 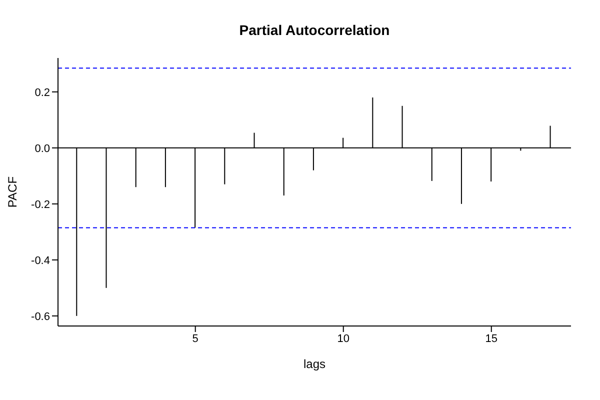 I want to click on chart-title: Partial Autocorrelation, so click(x=314, y=30).